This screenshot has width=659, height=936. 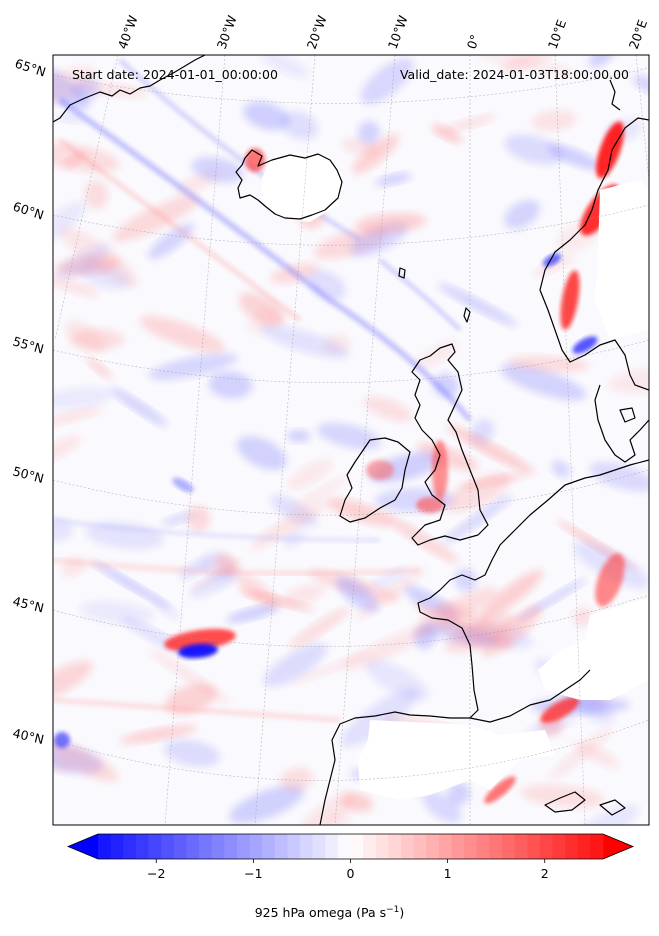 I want to click on greenland-coast, so click(x=129, y=89).